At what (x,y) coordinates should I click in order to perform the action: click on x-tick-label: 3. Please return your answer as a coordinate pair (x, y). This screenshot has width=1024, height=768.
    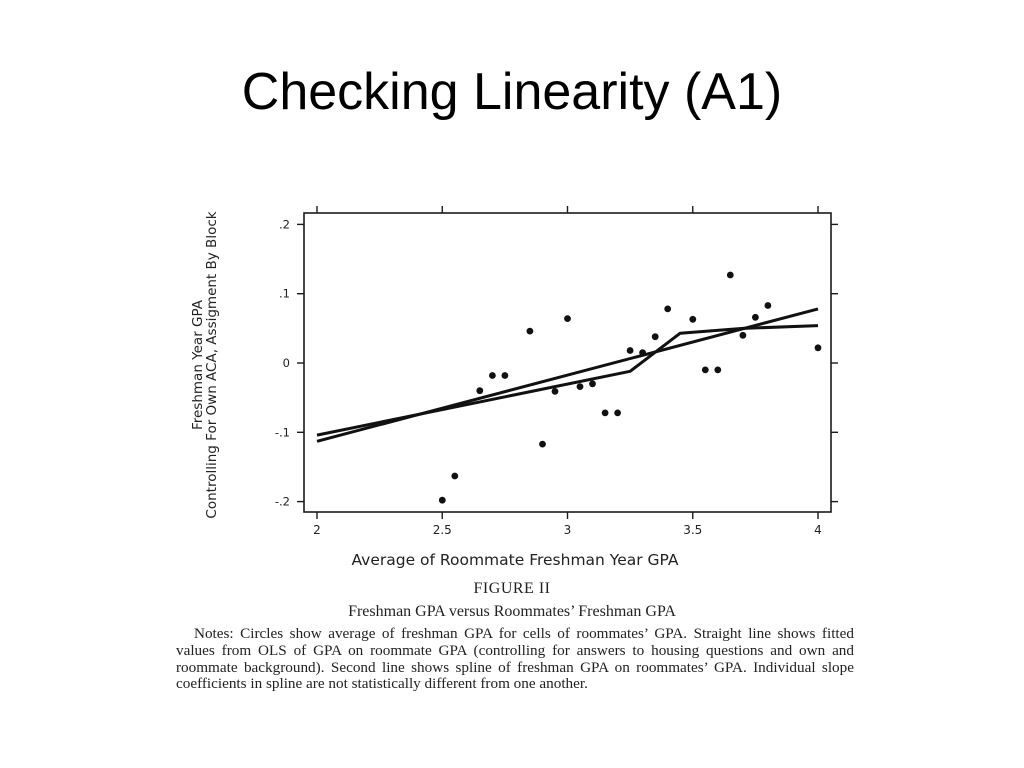
    Looking at the image, I should click on (568, 530).